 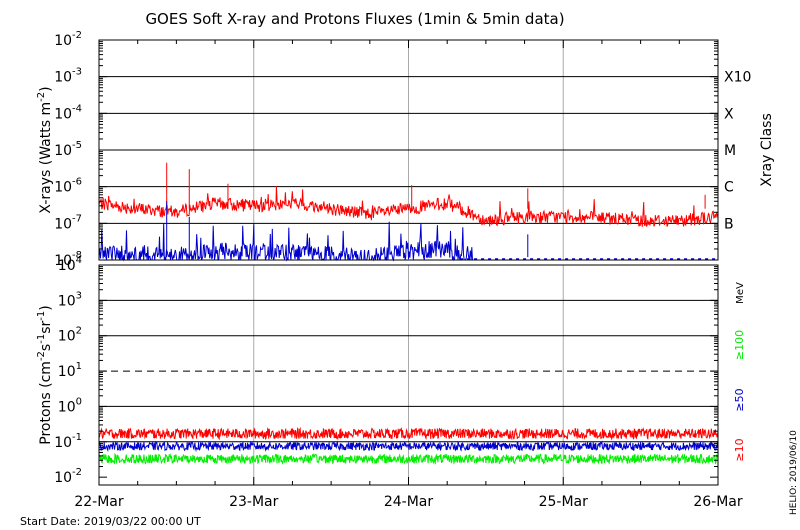 What do you see at coordinates (70, 264) in the screenshot?
I see `proton-y-tick-label: 10⁴` at bounding box center [70, 264].